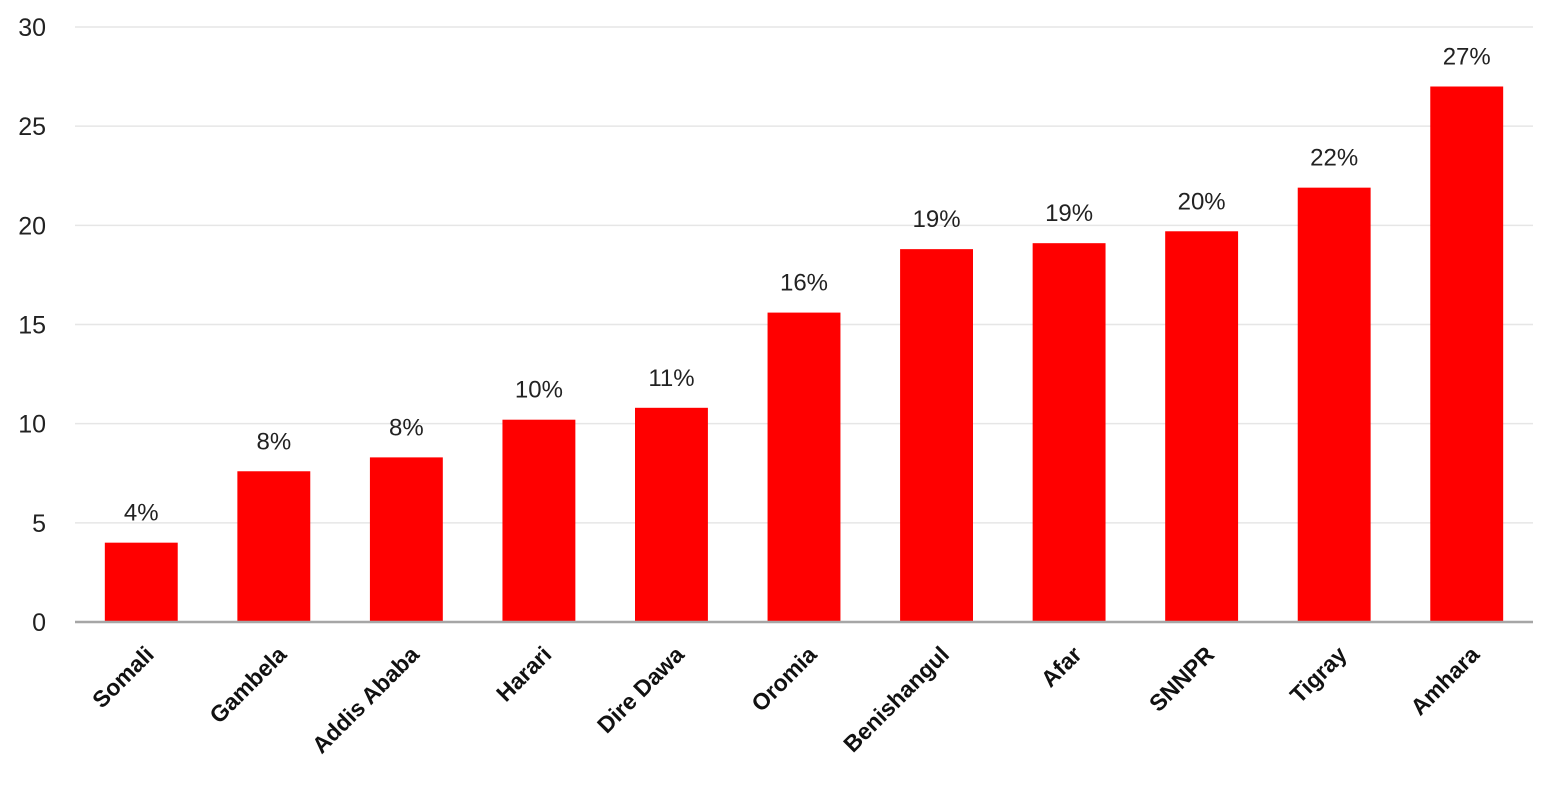 The height and width of the screenshot is (788, 1547). What do you see at coordinates (123, 677) in the screenshot?
I see `x-tick-label: Somali` at bounding box center [123, 677].